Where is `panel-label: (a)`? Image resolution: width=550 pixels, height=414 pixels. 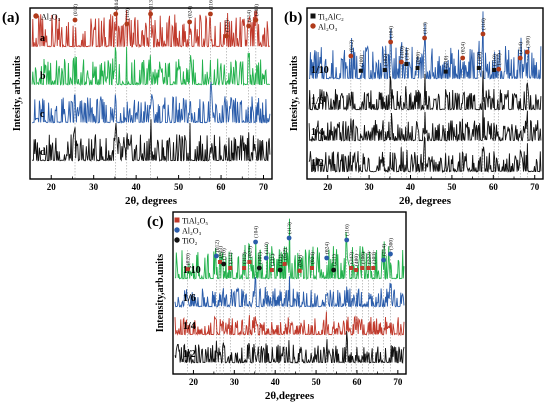 panel-label: (a) is located at coordinates (11, 18).